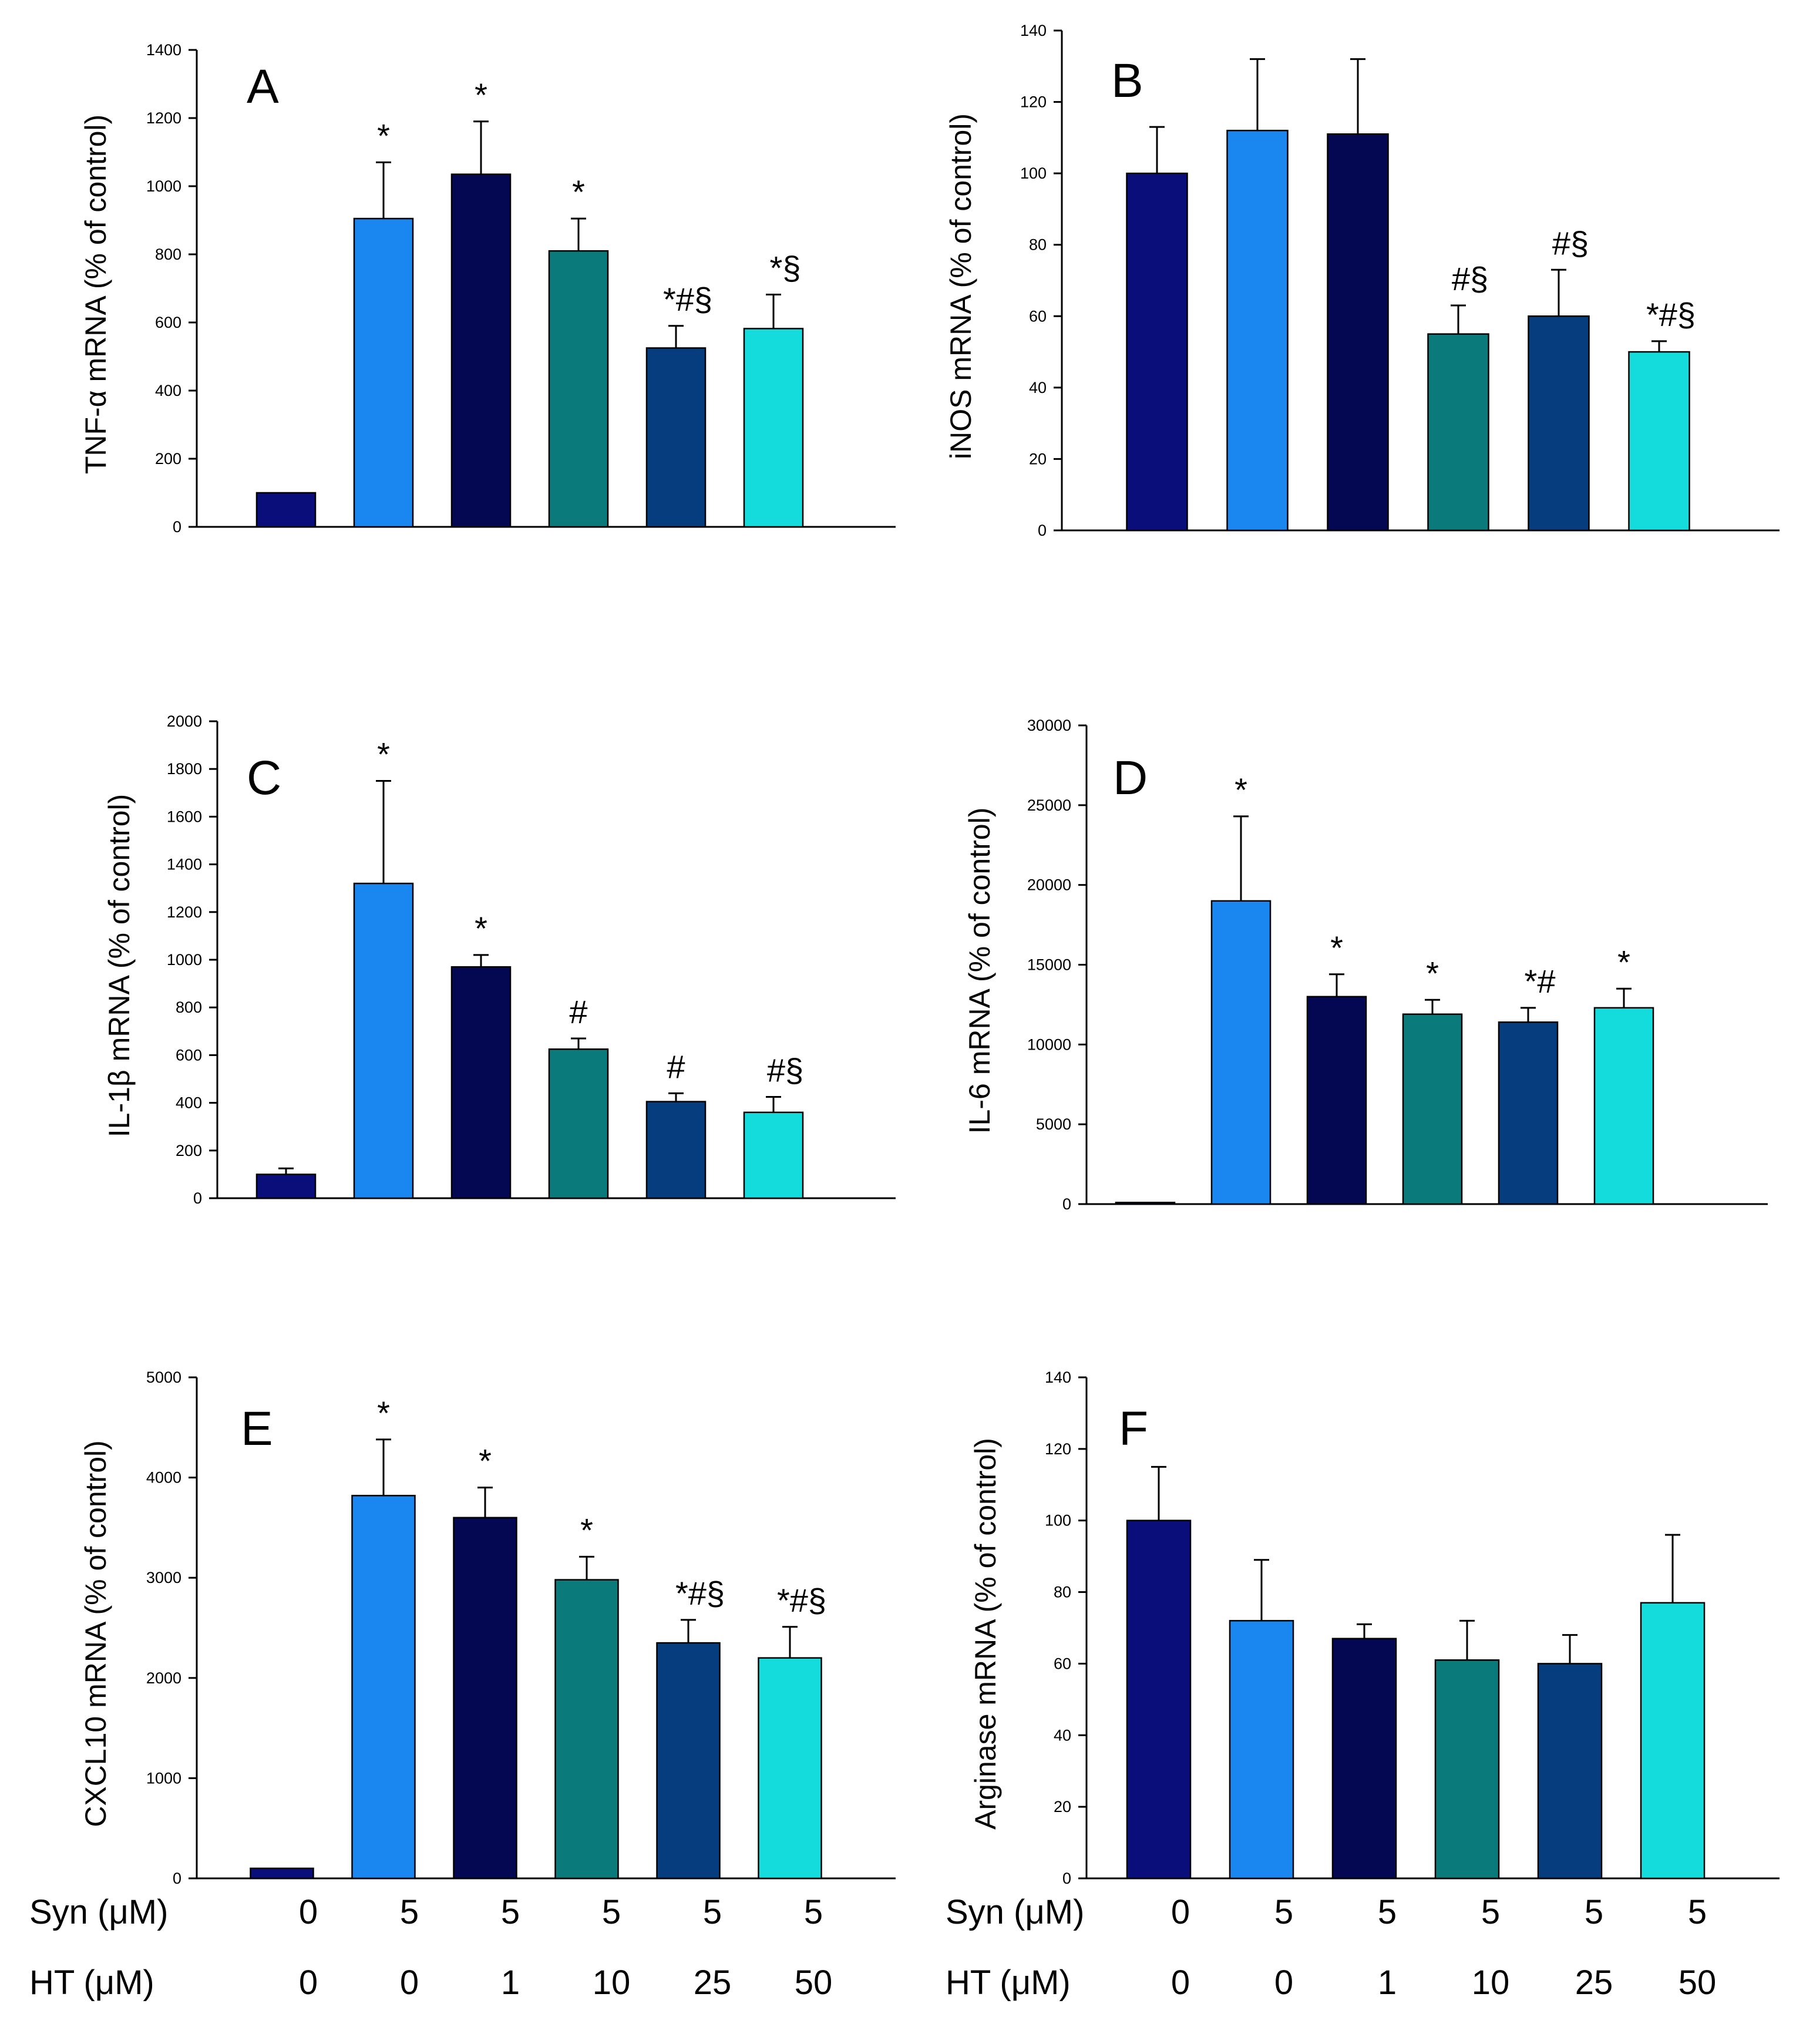 This screenshot has height=2044, width=1813. I want to click on panel-letter: F, so click(1133, 1429).